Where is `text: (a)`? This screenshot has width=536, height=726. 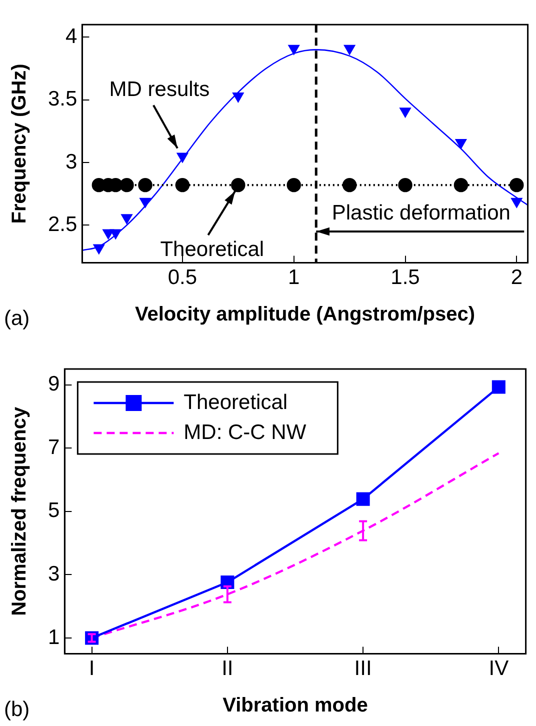 text: (a) is located at coordinates (17, 318).